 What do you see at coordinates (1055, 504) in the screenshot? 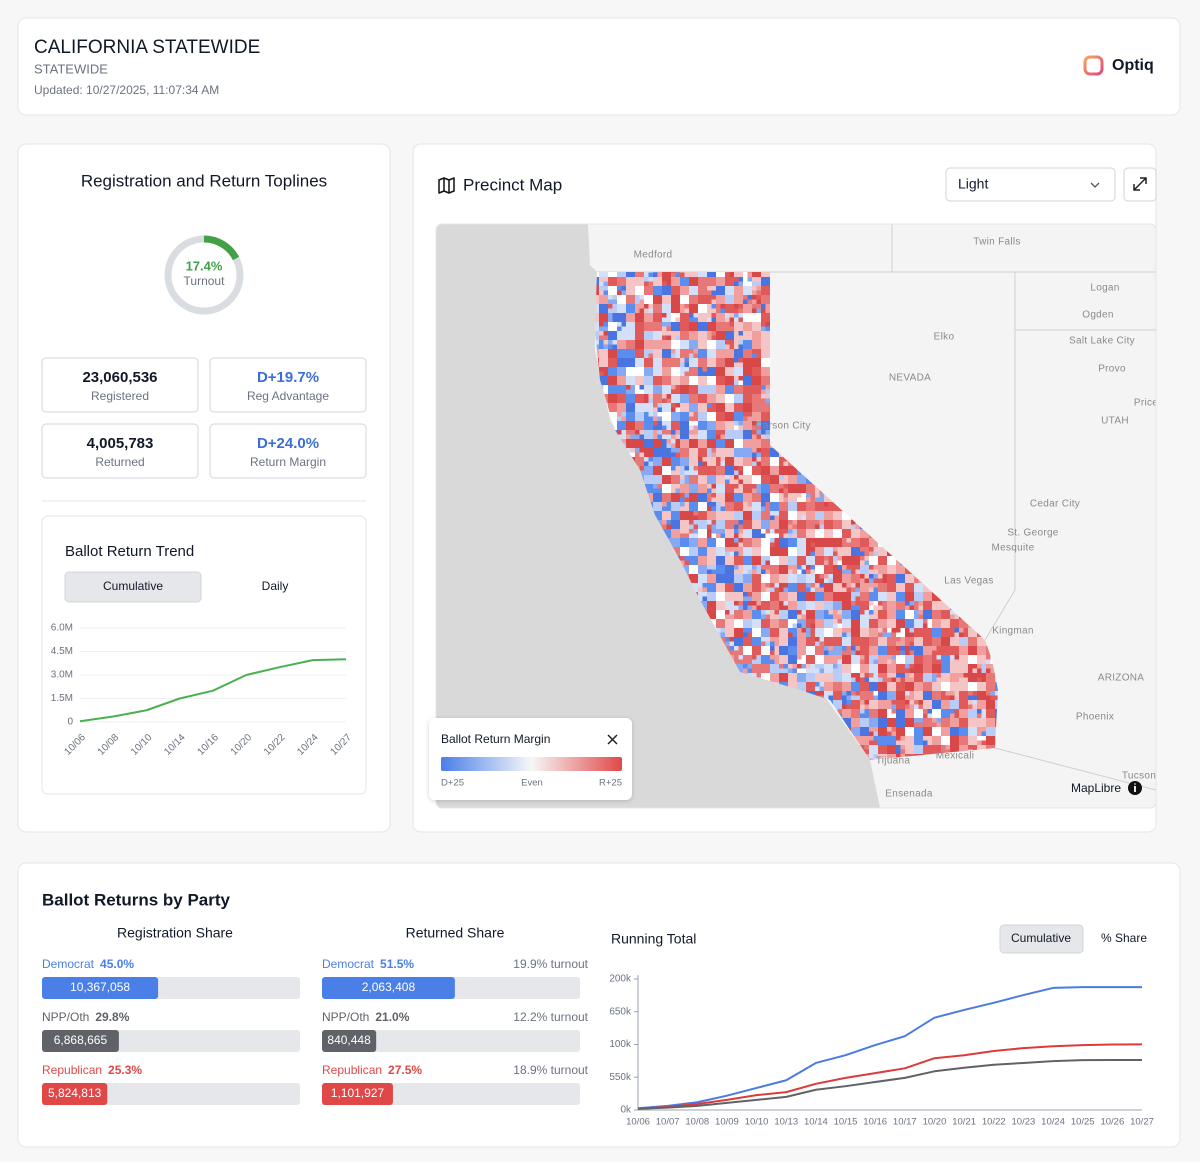
I see `place-label: Cedar City` at bounding box center [1055, 504].